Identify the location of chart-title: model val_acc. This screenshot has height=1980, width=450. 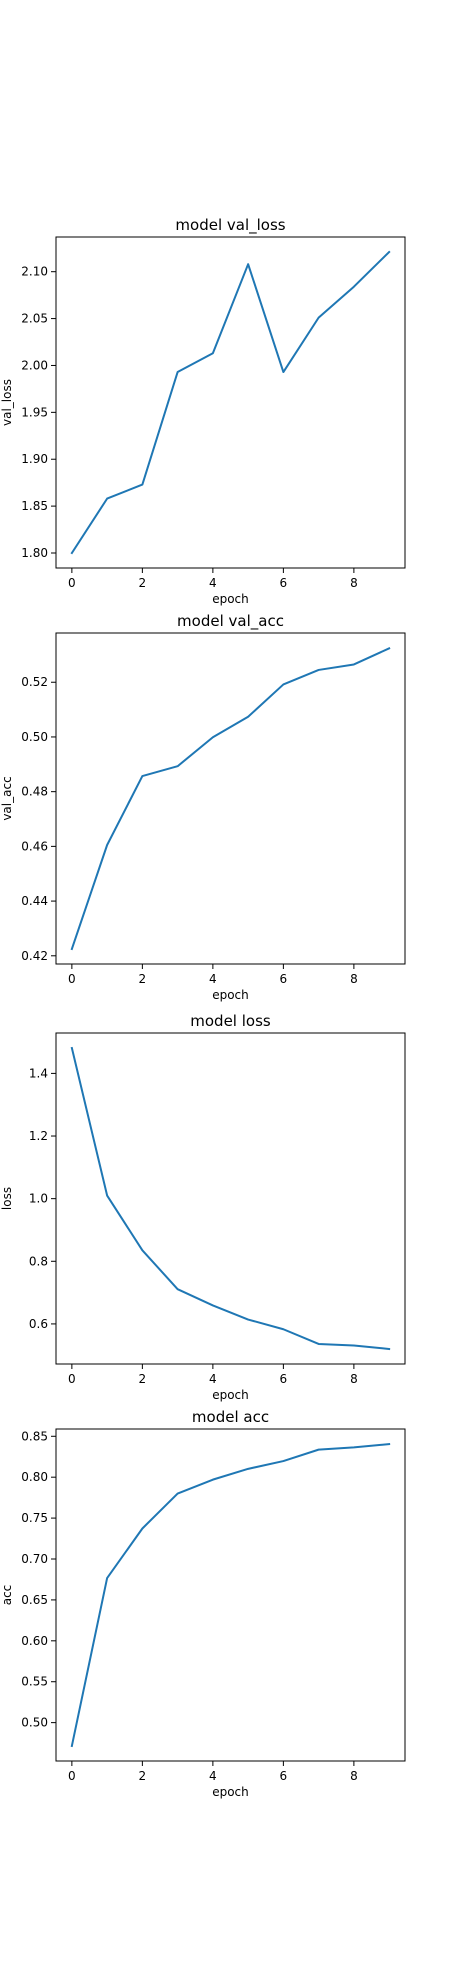
(230, 621).